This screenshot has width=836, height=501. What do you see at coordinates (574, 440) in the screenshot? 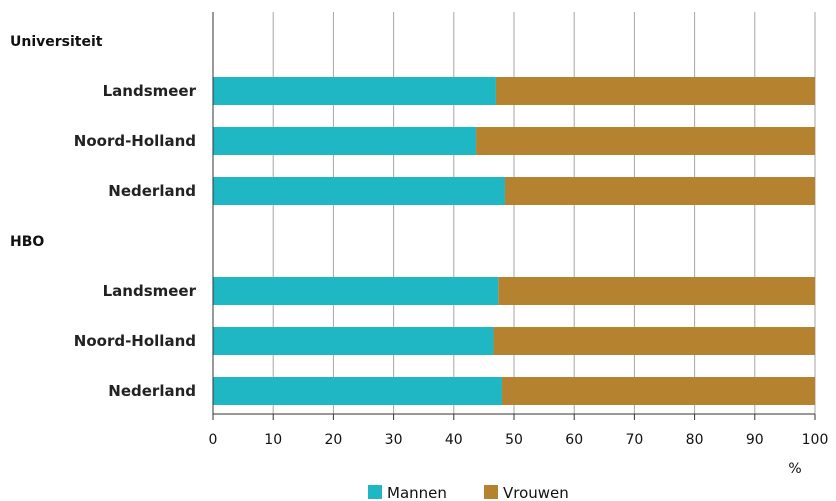
I see `x-tick-label: 60` at bounding box center [574, 440].